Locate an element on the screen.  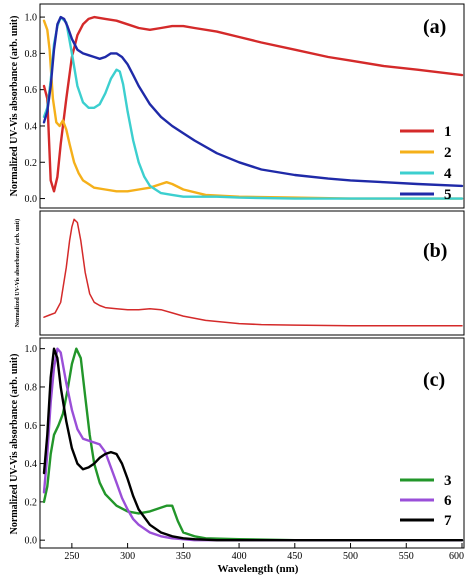
panel-c-x-tick-label: 400 is located at coordinates (239, 556).